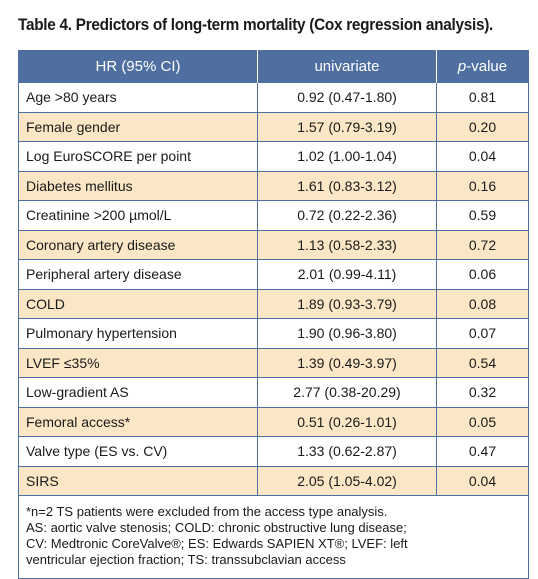 This screenshot has height=579, width=538. Describe the element at coordinates (347, 244) in the screenshot. I see `row-hr-value: 1.13 (0.58-2.33)` at that location.